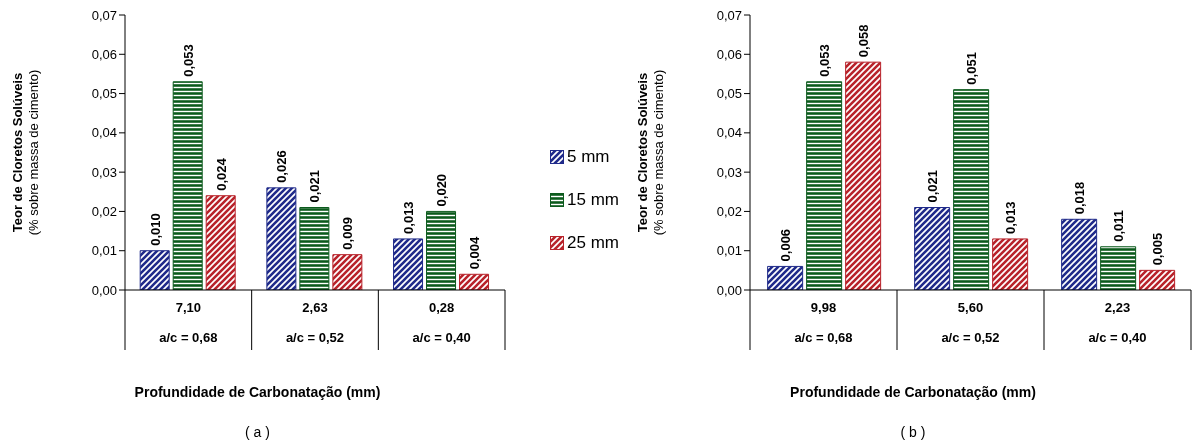 The width and height of the screenshot is (1201, 446). What do you see at coordinates (155, 229) in the screenshot?
I see `data-label: 0,010` at bounding box center [155, 229].